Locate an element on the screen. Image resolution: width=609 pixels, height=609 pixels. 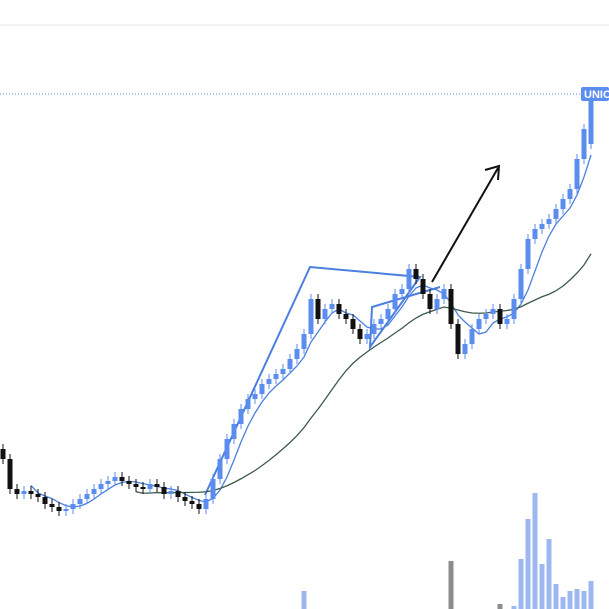
price-label-box is located at coordinates (595, 94).